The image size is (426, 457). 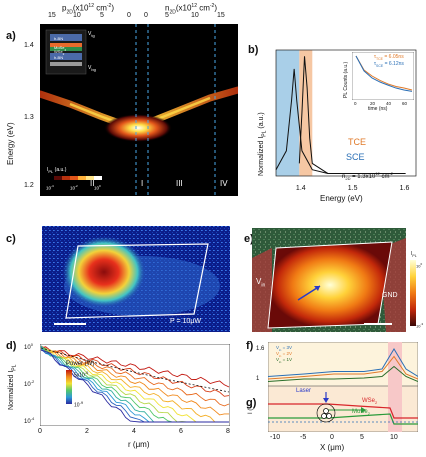 I want to click on panel-a-ytick: 1.4, so click(x=29, y=45).